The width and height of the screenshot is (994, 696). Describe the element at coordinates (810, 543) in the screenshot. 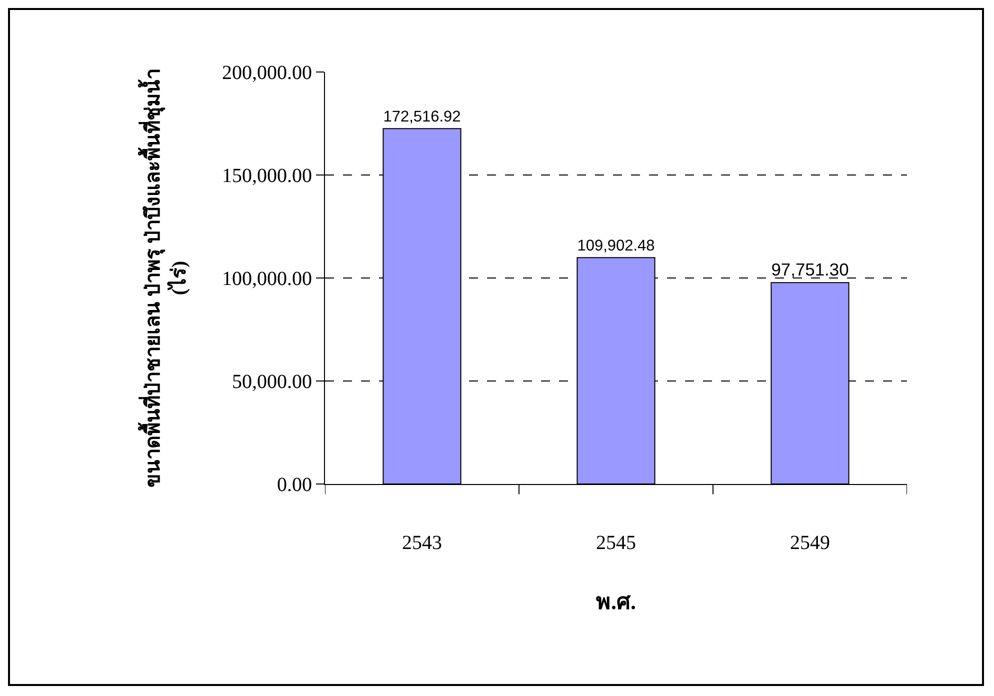

I see `x-tick-label: 2549` at that location.